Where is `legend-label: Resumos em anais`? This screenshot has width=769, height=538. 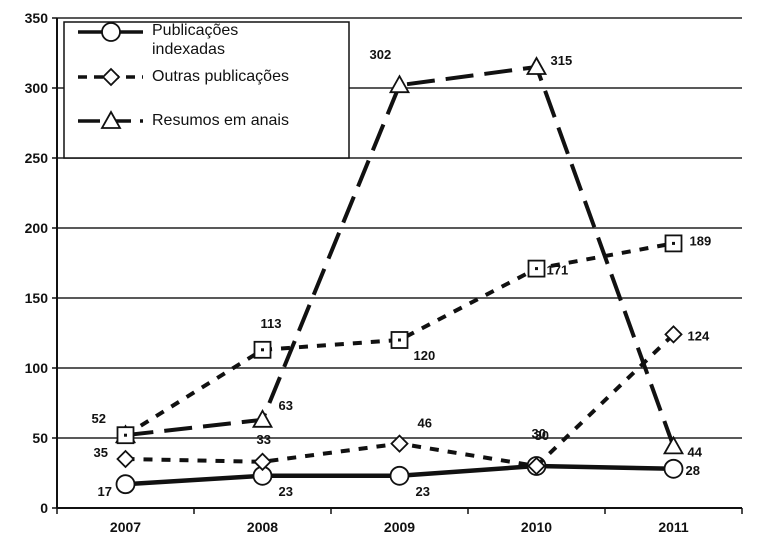
legend-label: Resumos em anais is located at coordinates (220, 120).